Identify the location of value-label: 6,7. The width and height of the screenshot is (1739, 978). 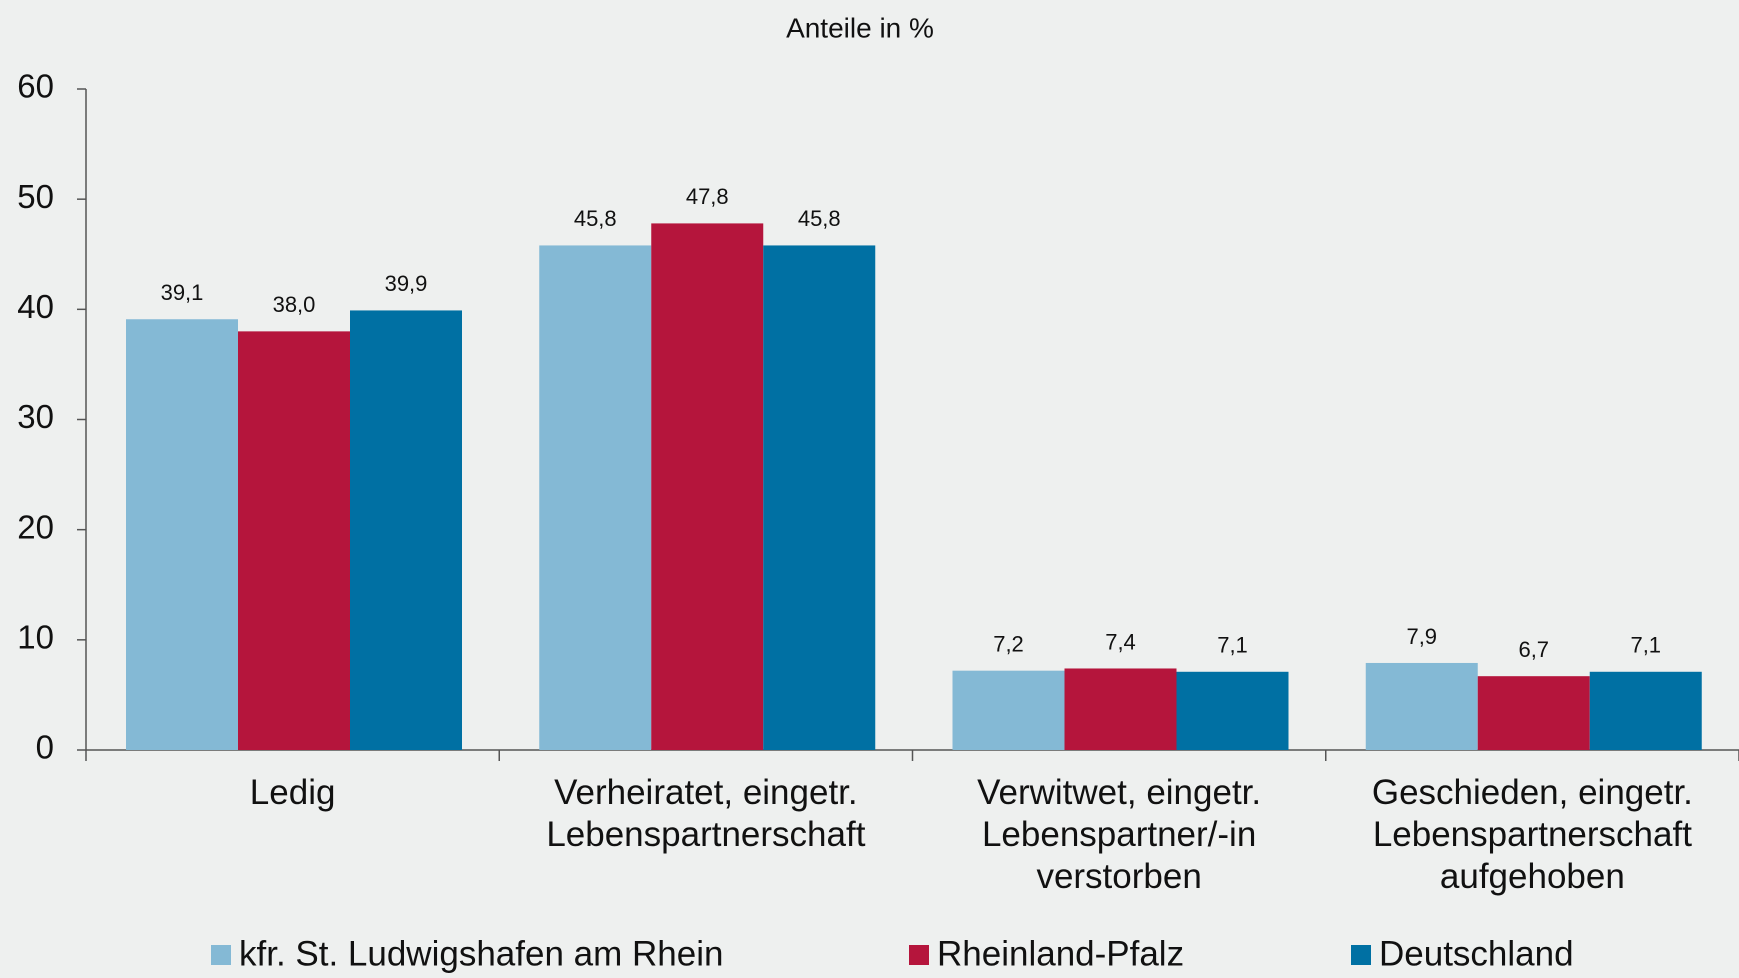
(1533, 649).